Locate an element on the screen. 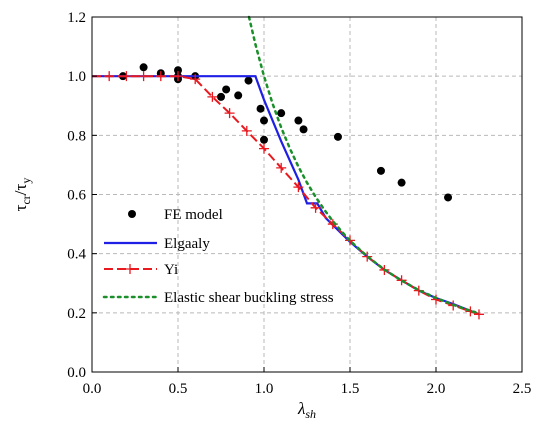 Image resolution: width=550 pixels, height=424 pixels. legend-label: Yi is located at coordinates (171, 270).